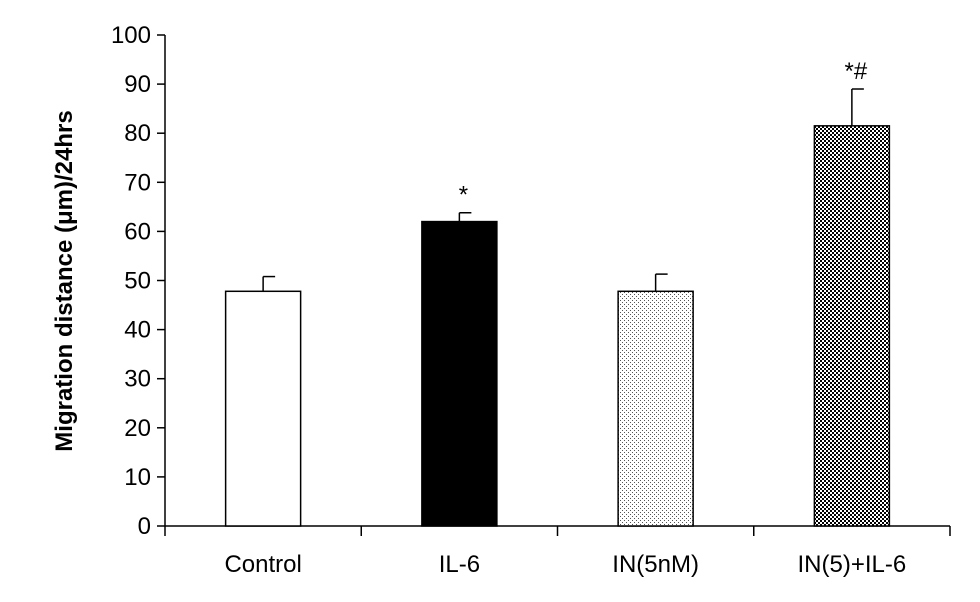 The width and height of the screenshot is (980, 602). What do you see at coordinates (144, 526) in the screenshot?
I see `y-tick-label: 0` at bounding box center [144, 526].